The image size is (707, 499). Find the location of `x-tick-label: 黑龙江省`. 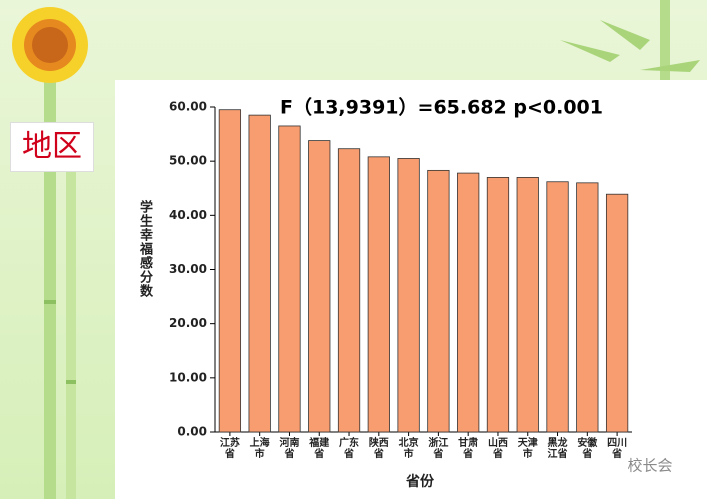

x-tick-label: 黑龙江省 is located at coordinates (557, 449).